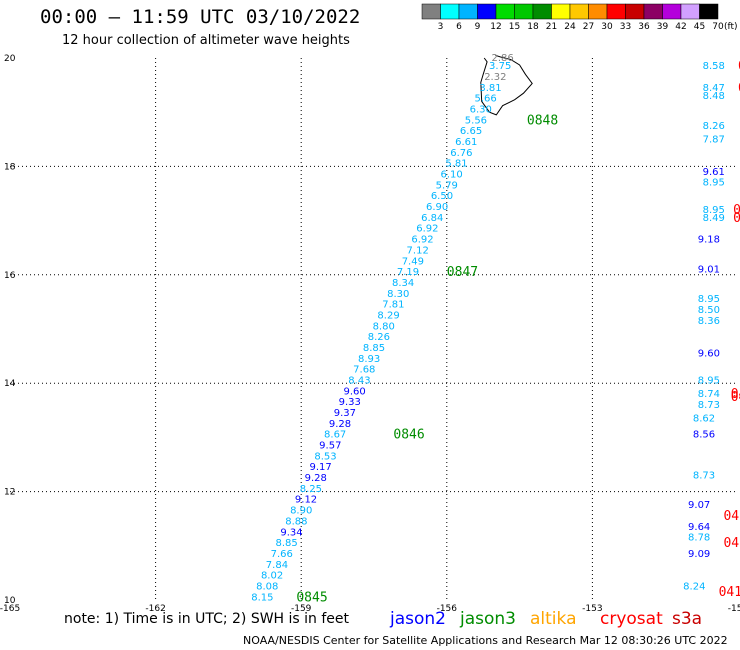 This screenshot has width=740, height=650. I want to click on colorbar-label: 27, so click(588, 27).